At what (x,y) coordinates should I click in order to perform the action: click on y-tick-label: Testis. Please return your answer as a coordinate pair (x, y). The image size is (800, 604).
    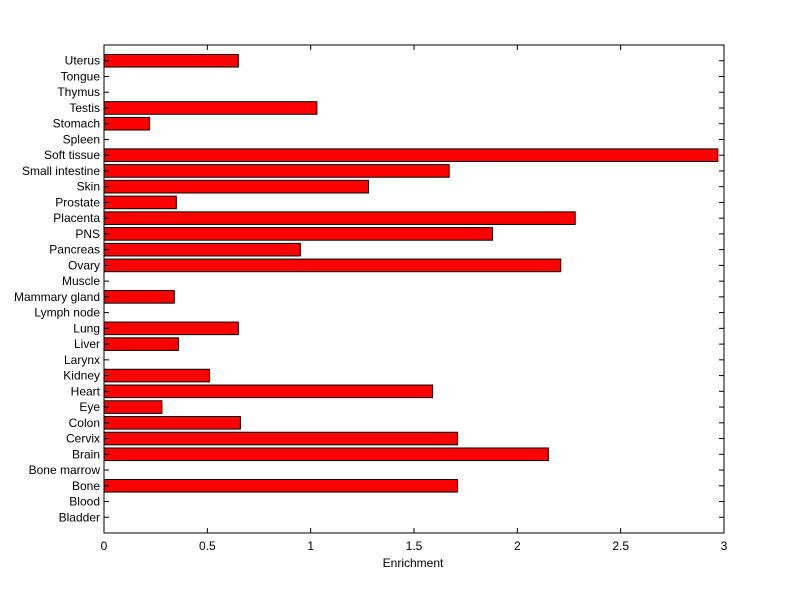
    Looking at the image, I should click on (84, 108).